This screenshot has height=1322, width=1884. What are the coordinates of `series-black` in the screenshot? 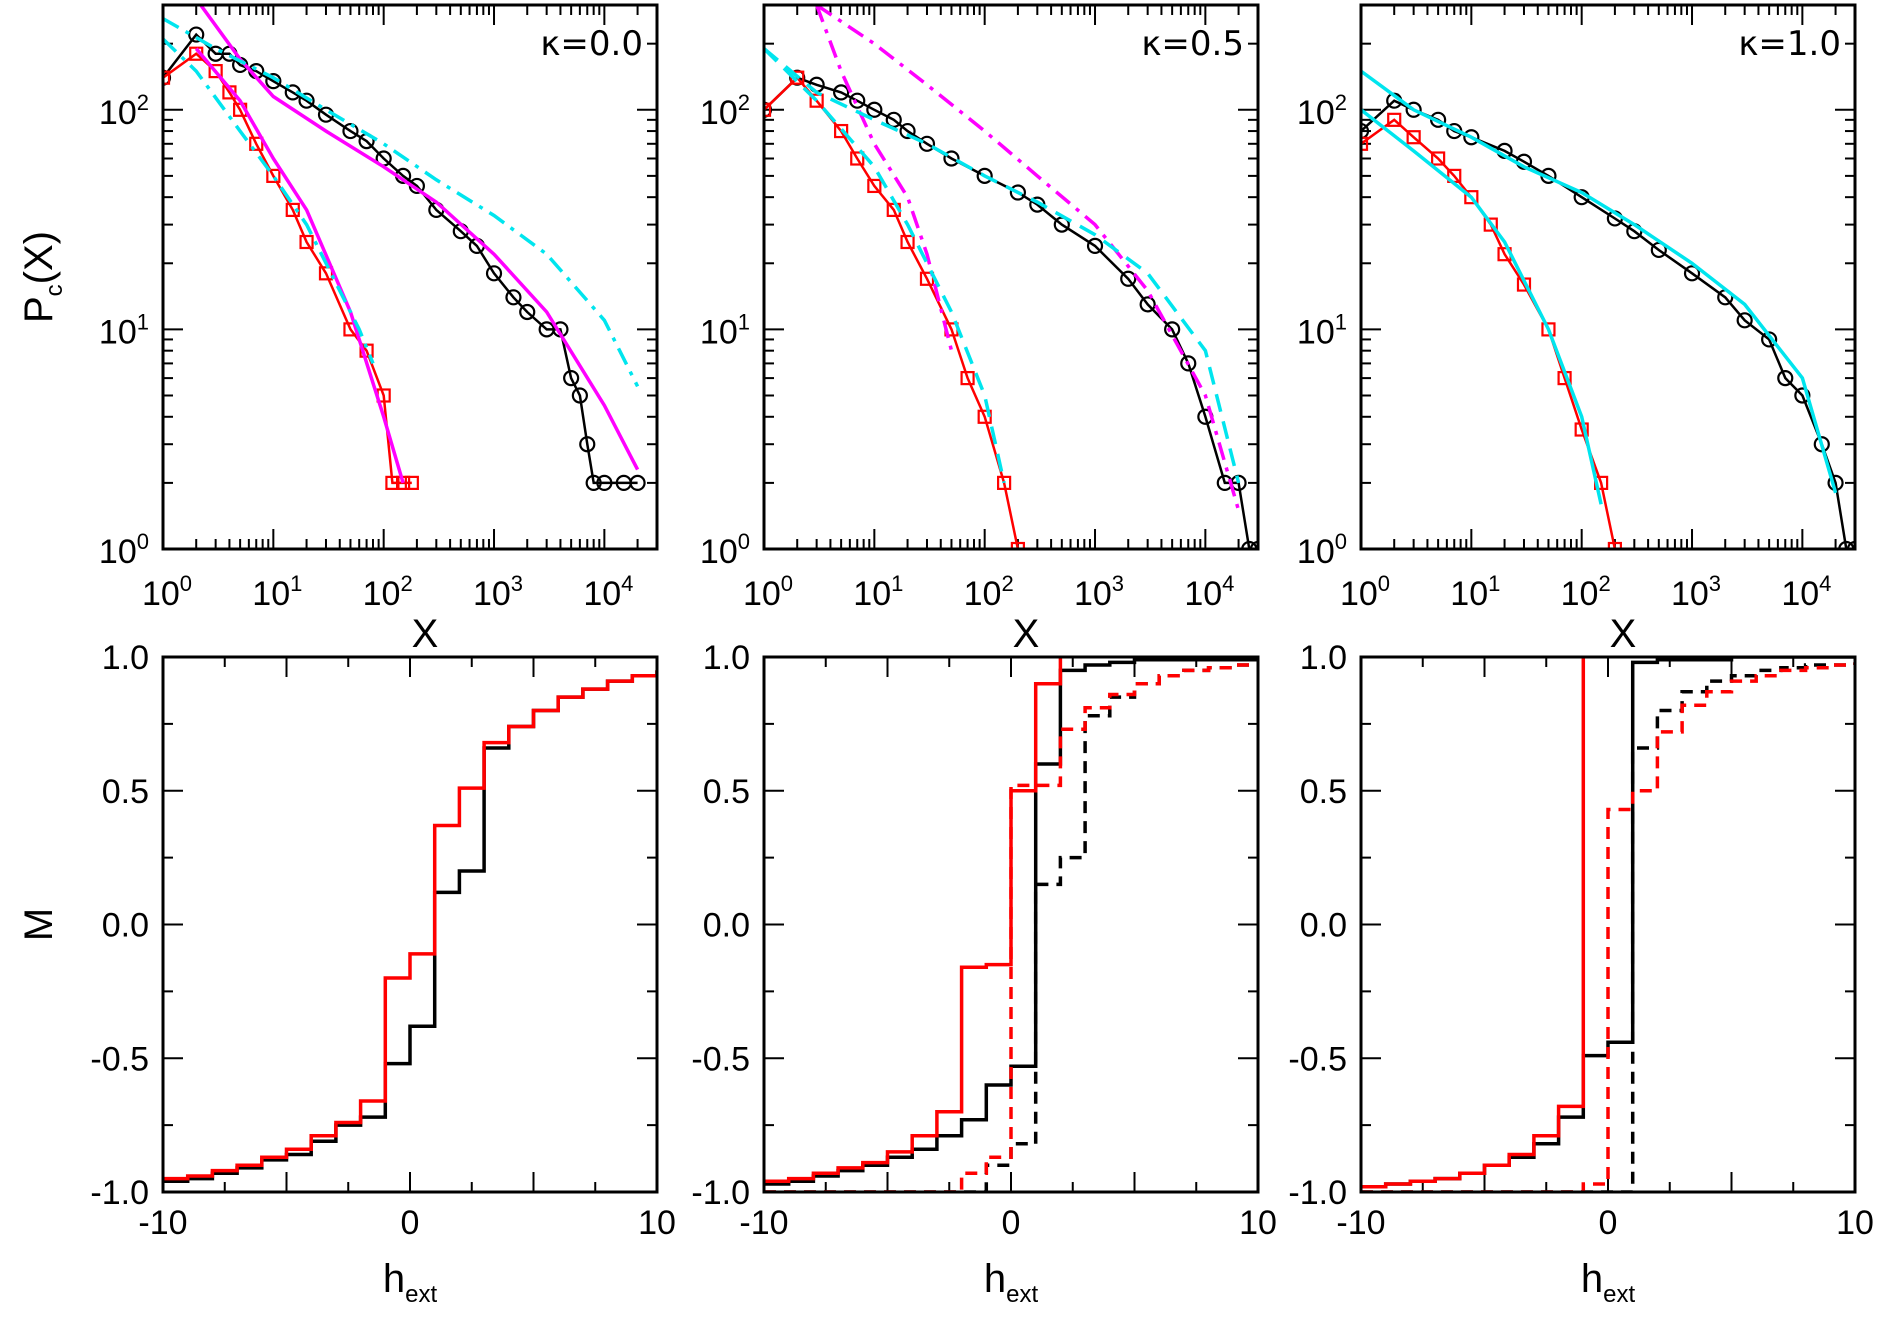 It's located at (410, 927).